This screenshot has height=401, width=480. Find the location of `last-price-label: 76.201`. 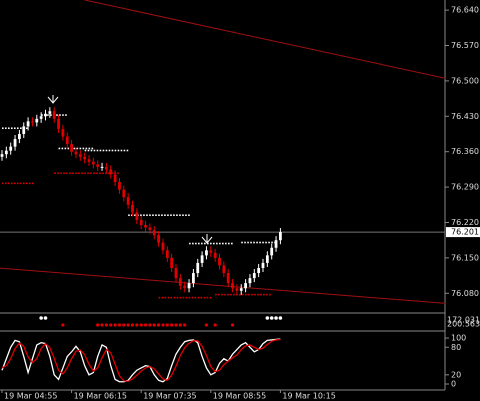

last-price-label: 76.201 is located at coordinates (465, 232).